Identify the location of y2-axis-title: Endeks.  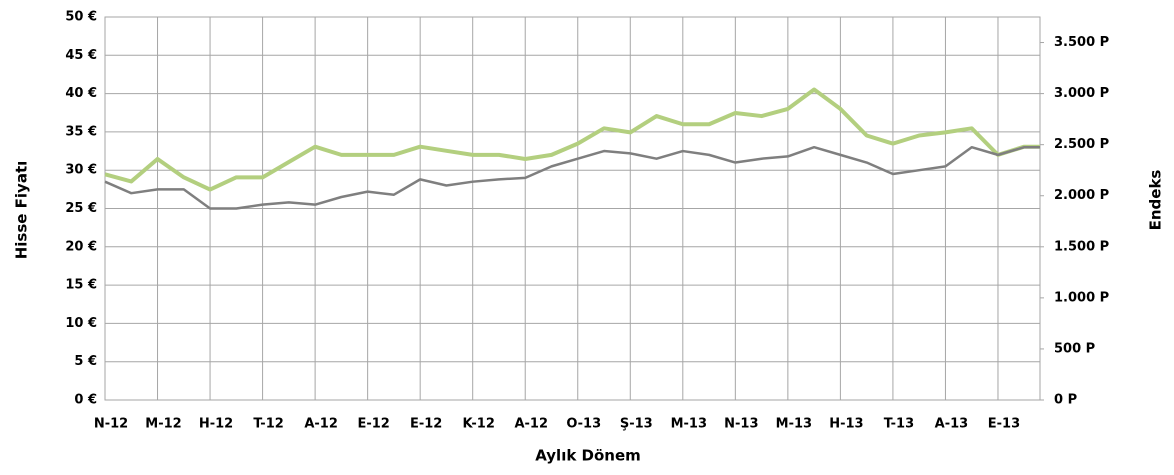
(1156, 200).